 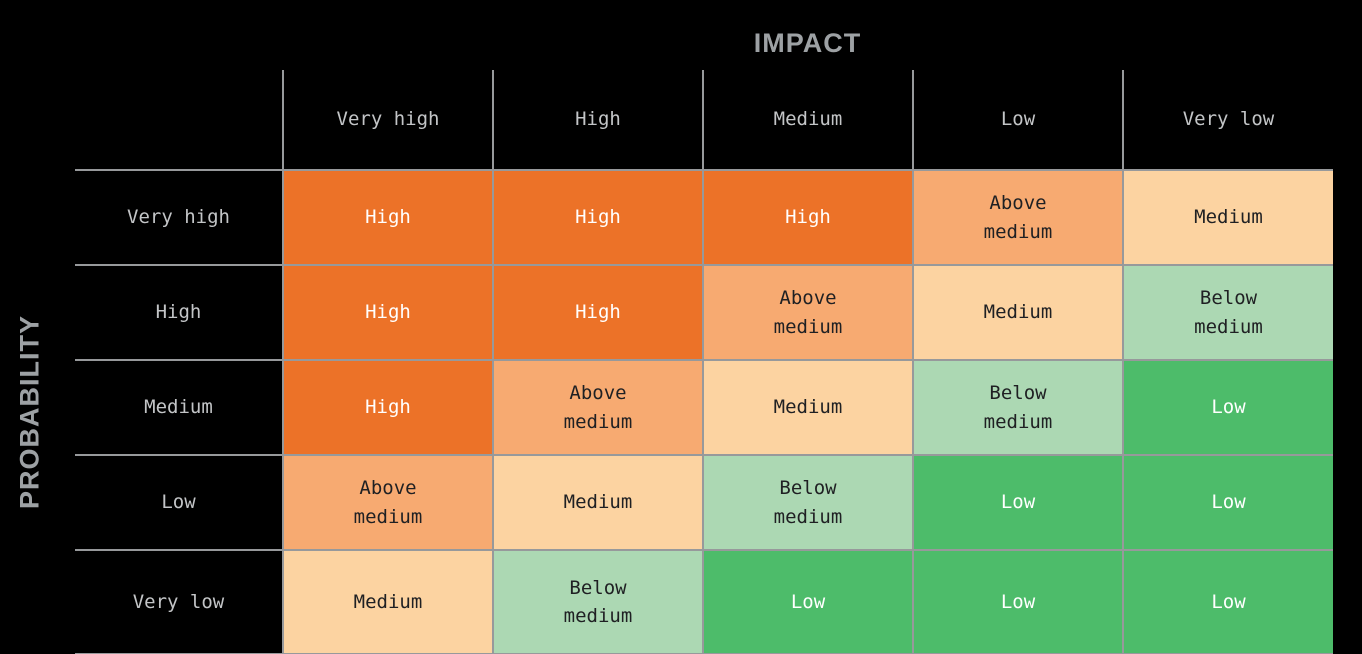 What do you see at coordinates (597, 120) in the screenshot?
I see `column-header-high: High` at bounding box center [597, 120].